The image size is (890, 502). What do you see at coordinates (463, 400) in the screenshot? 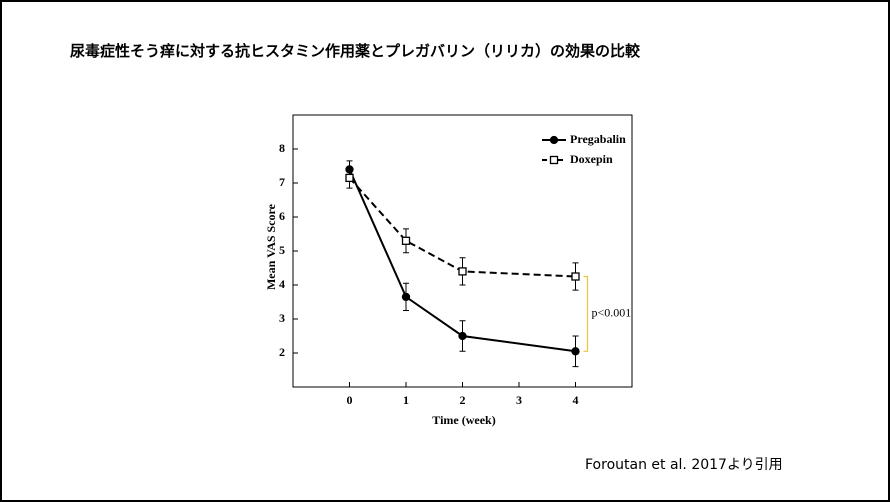
I see `x-tick-label: 2` at bounding box center [463, 400].